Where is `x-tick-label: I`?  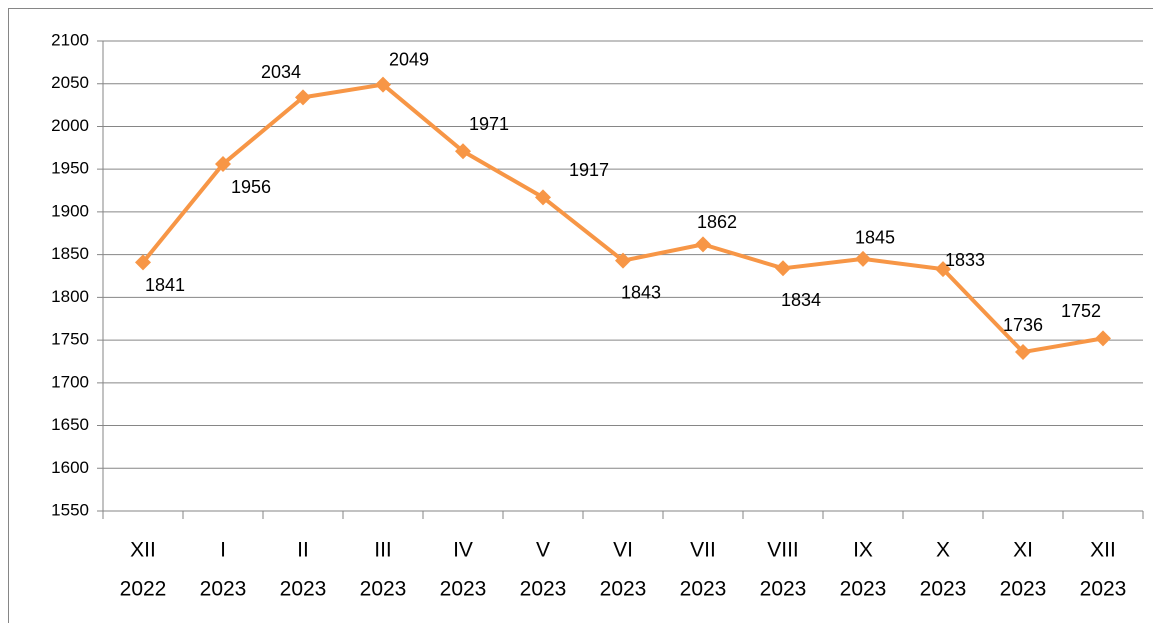 x-tick-label: I is located at coordinates (223, 550).